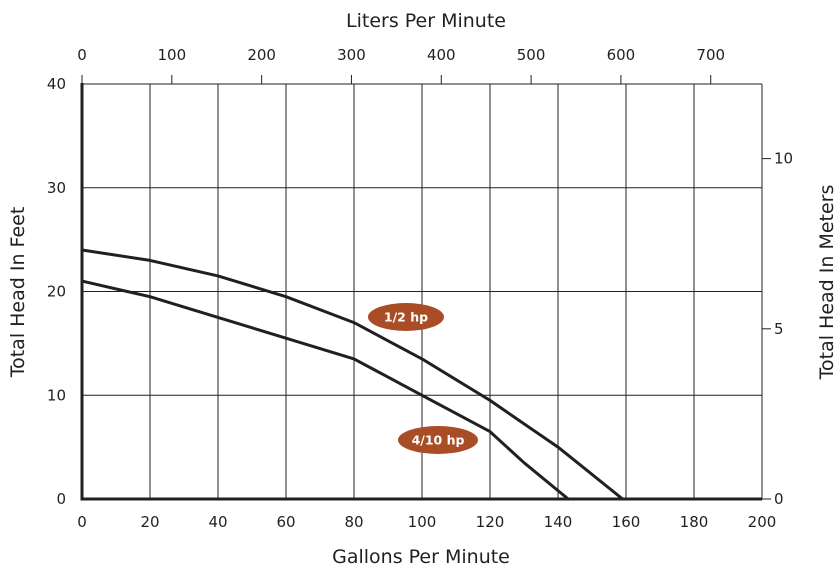  Describe the element at coordinates (694, 522) in the screenshot. I see `x-tick-label: 180` at that location.